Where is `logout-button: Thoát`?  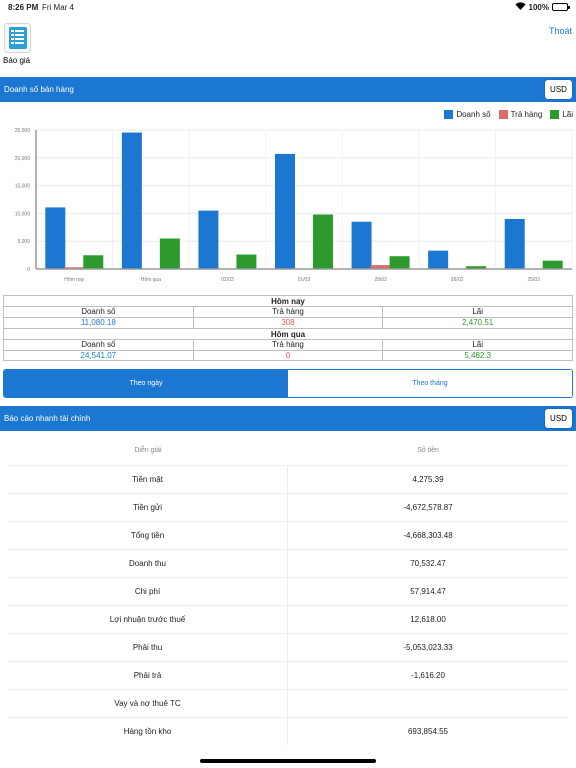 logout-button: Thoát is located at coordinates (560, 31).